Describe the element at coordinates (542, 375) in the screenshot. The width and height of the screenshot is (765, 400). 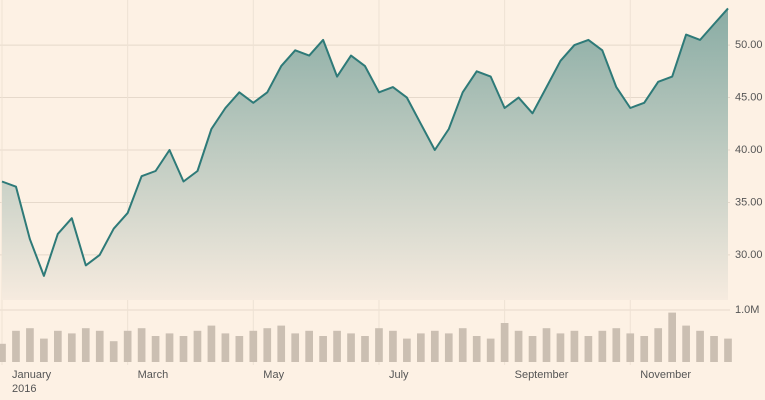
I see `x-tick-label: September` at that location.